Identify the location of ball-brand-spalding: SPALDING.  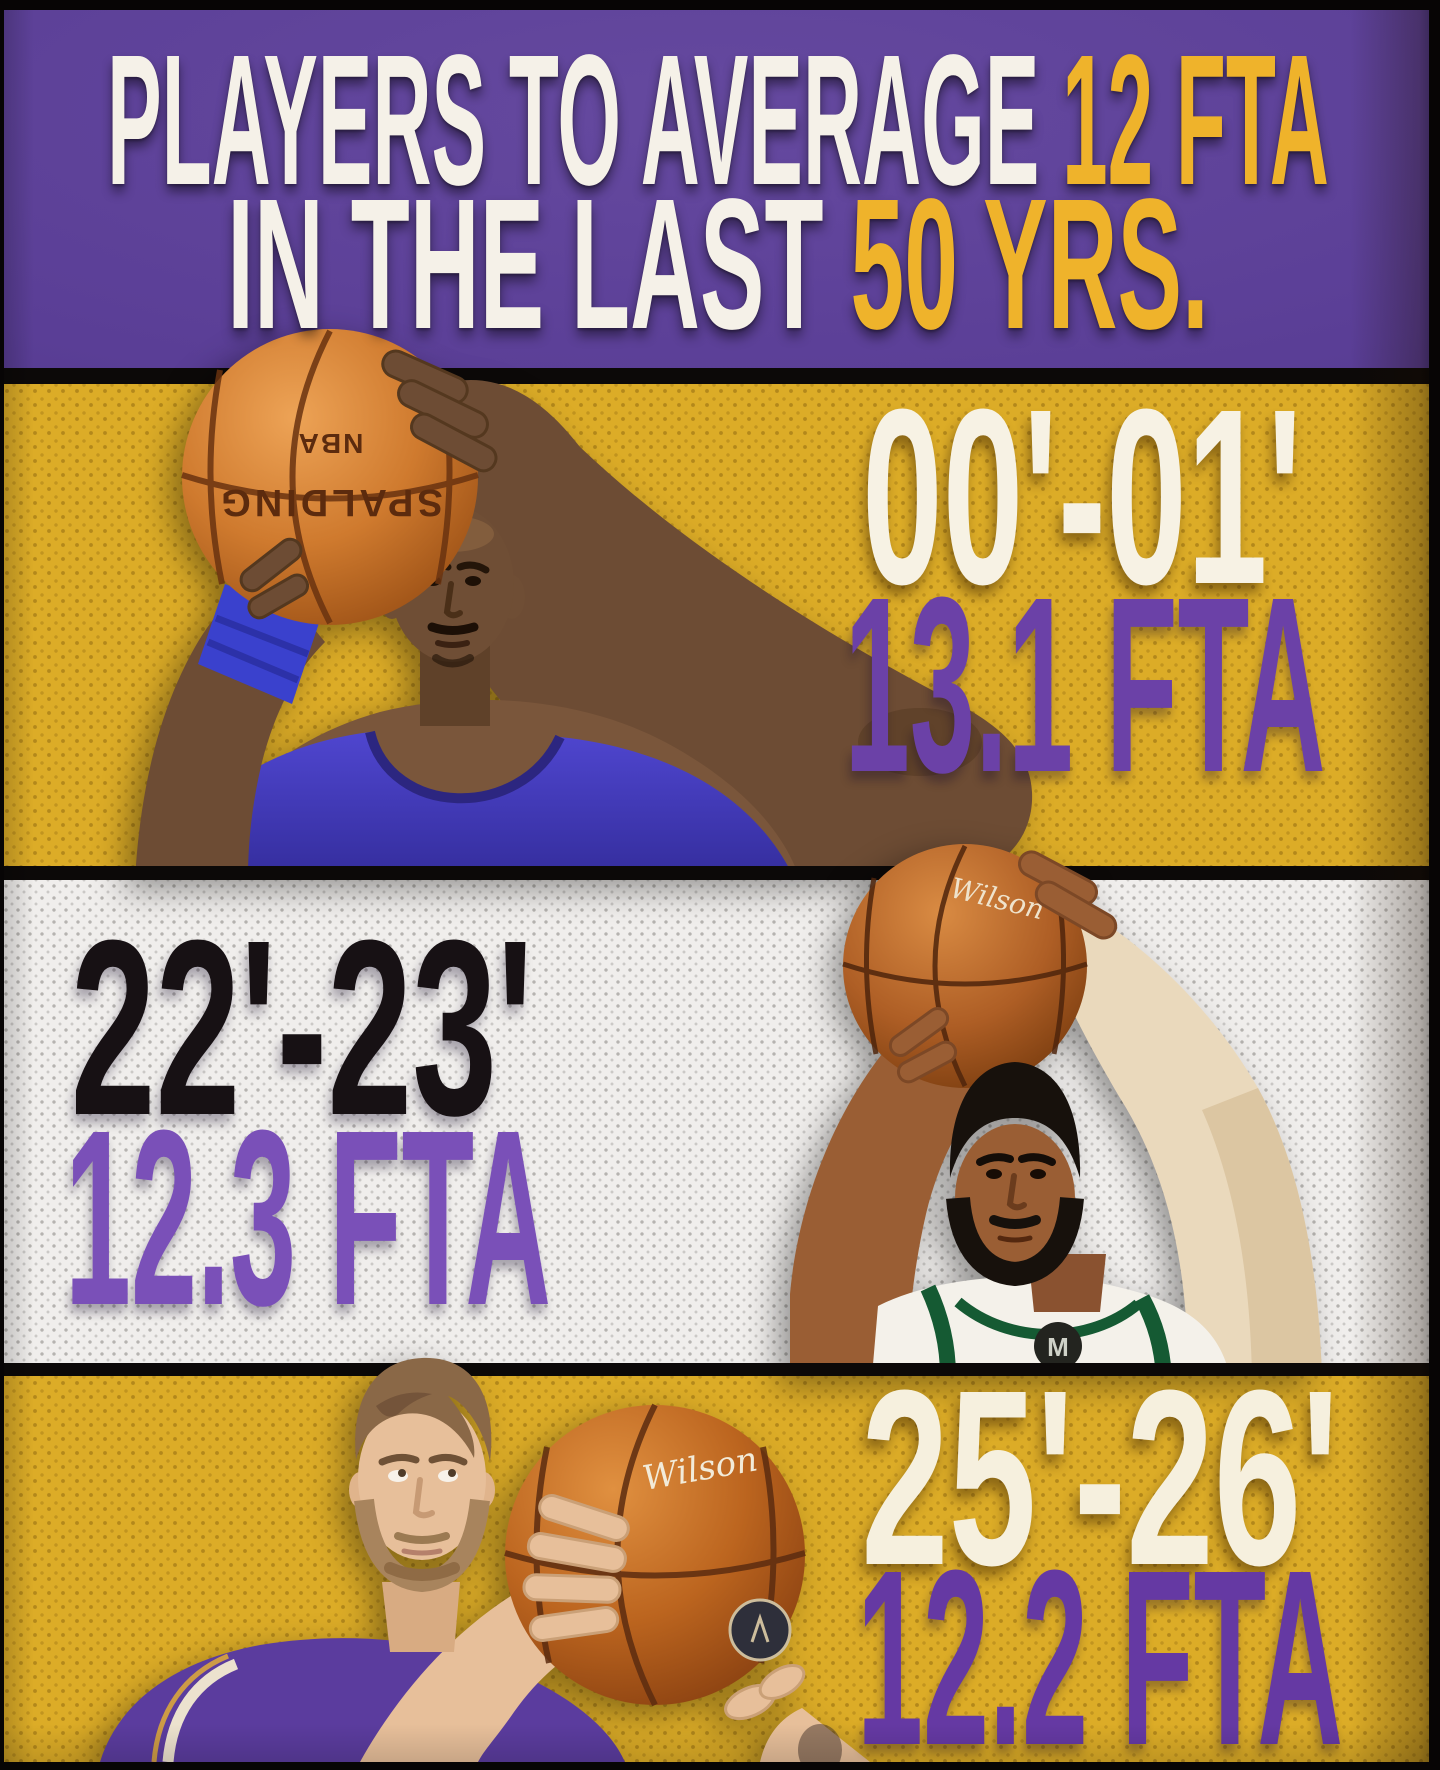
(330, 502).